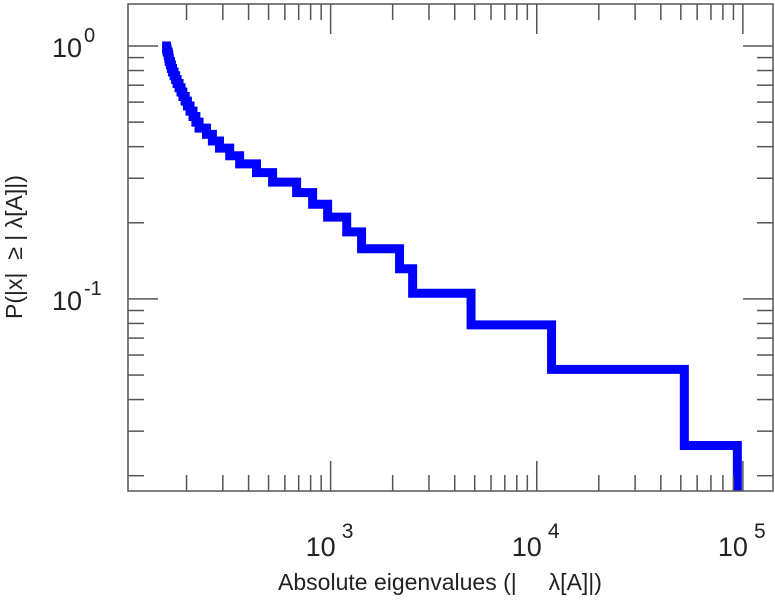  I want to click on y-axis-label: P(|x| ≥ | λ[A]|), so click(14, 247).